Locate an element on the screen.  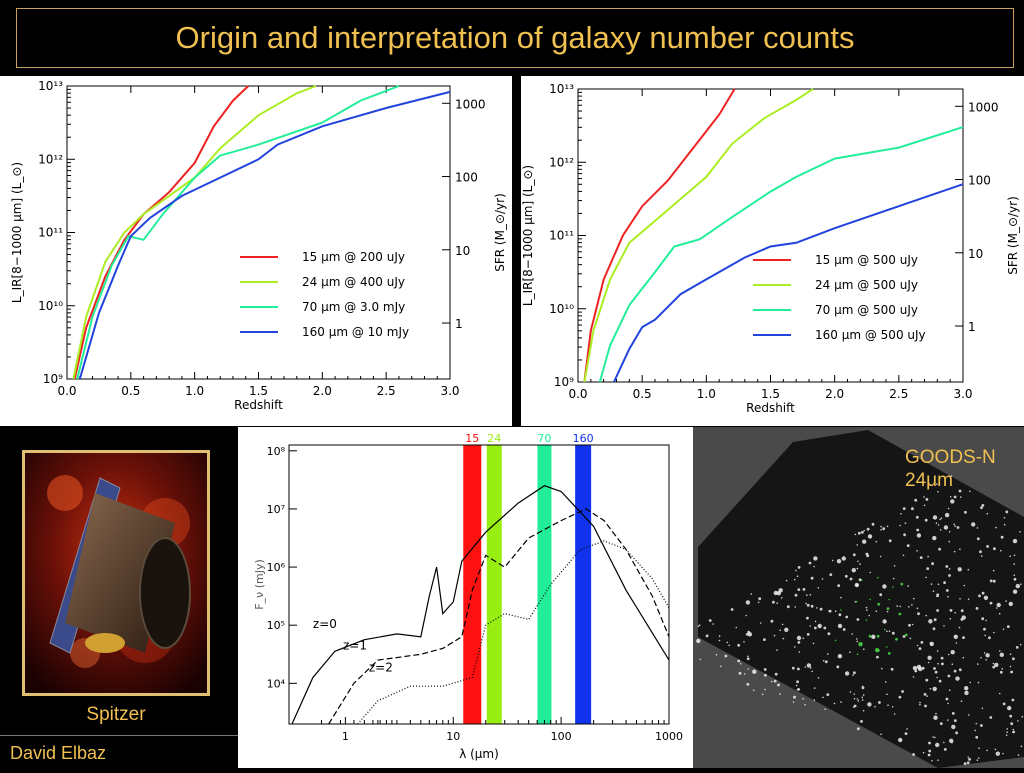
legend-label: 160 μm @ 10 mJy is located at coordinates (355, 332).